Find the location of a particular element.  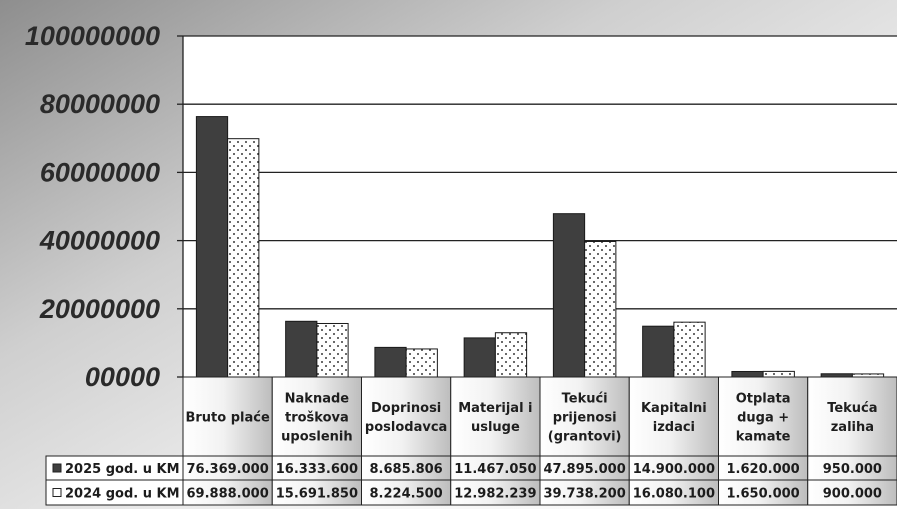

data-label: 16.333.600 is located at coordinates (317, 469).